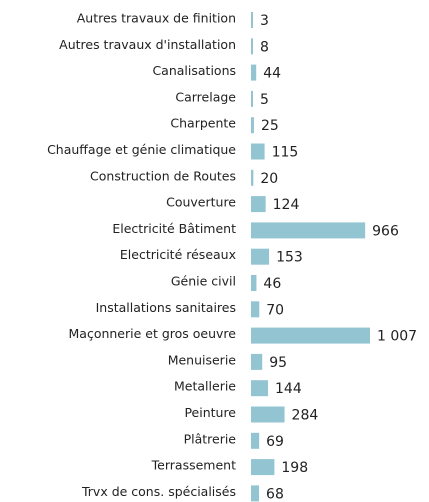  I want to click on category-label: Menuiserie, so click(202, 359).